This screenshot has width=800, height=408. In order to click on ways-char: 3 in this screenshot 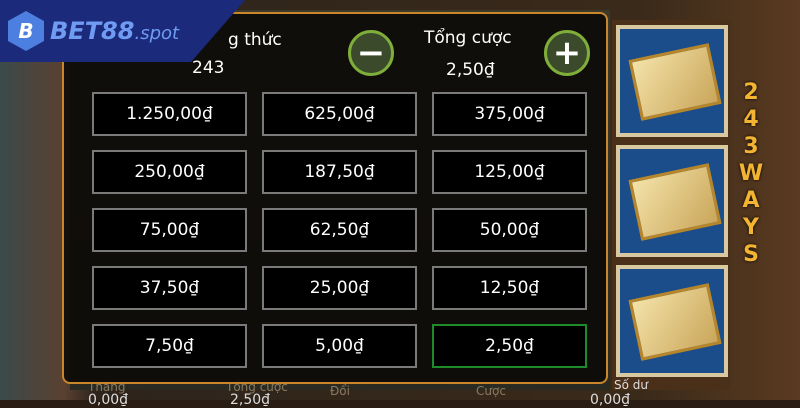, I will do `click(751, 146)`.